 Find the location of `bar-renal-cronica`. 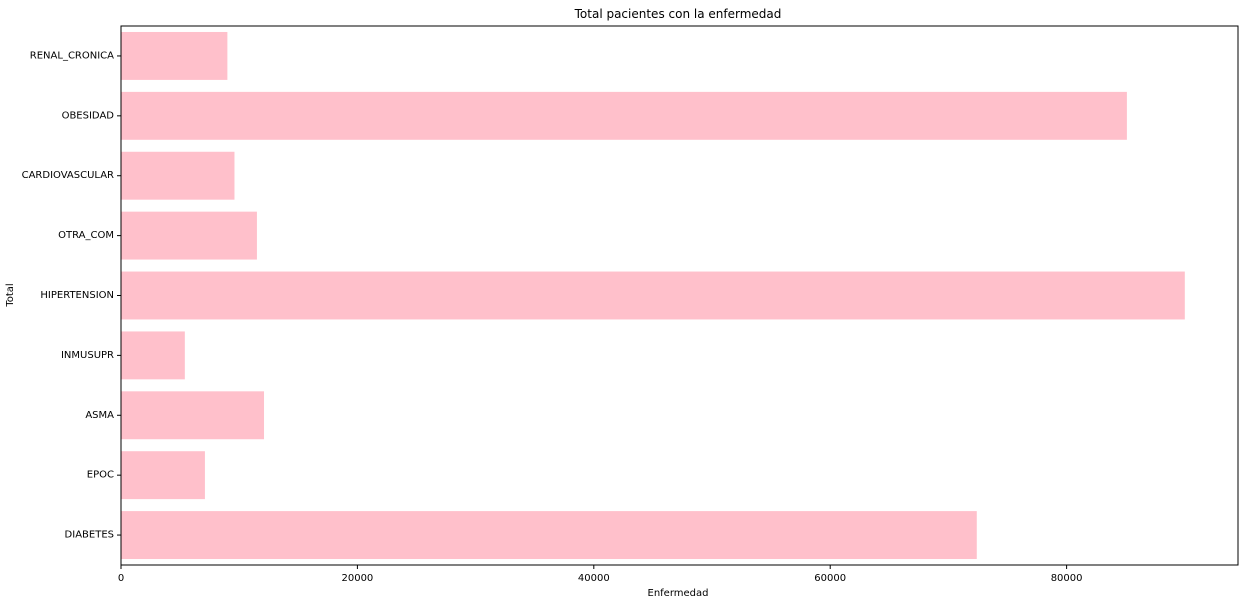

bar-renal-cronica is located at coordinates (174, 55).